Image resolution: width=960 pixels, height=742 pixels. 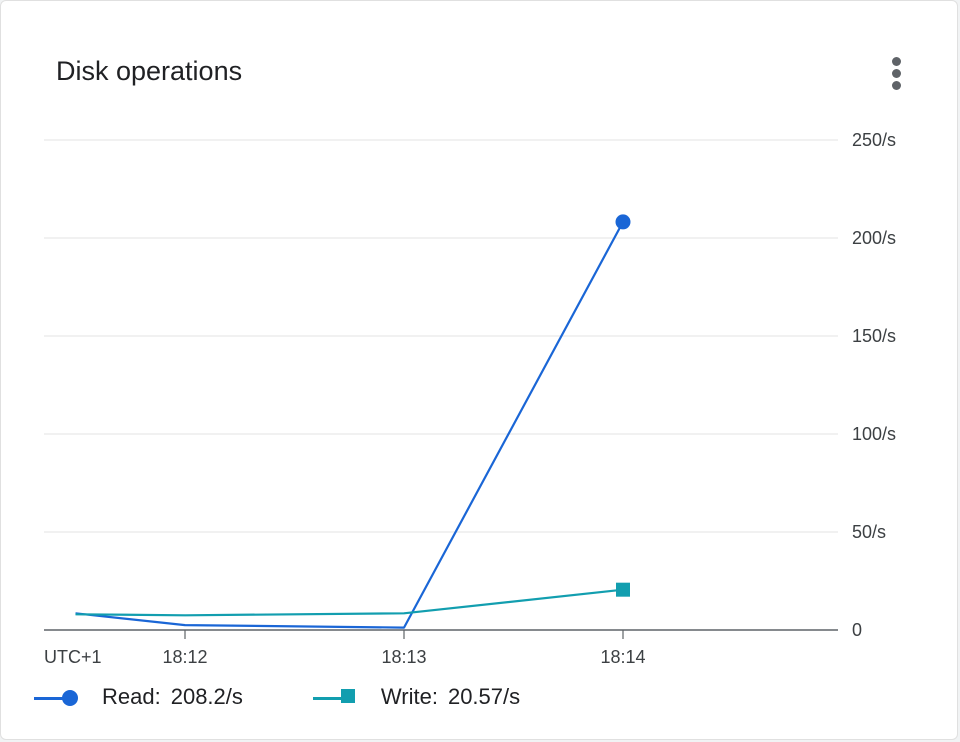 What do you see at coordinates (409, 696) in the screenshot?
I see `legend-write-name: Write:` at bounding box center [409, 696].